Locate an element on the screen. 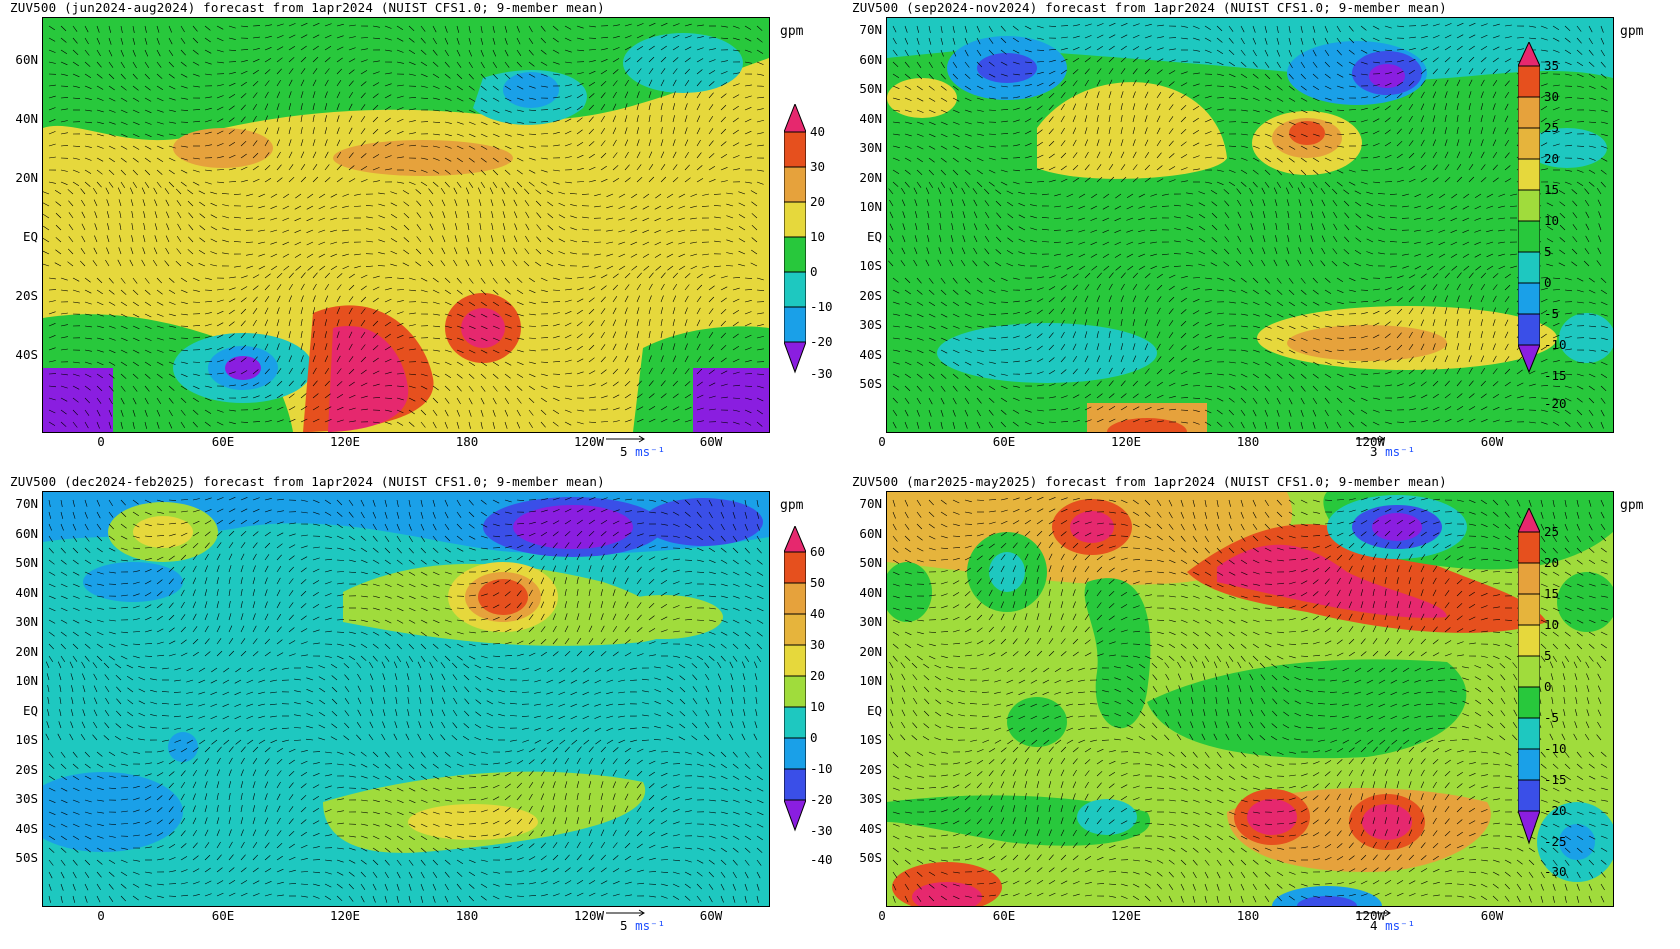 This screenshot has width=1680, height=949. vector-ref-label: 4 ms⁻¹ is located at coordinates (1393, 925).